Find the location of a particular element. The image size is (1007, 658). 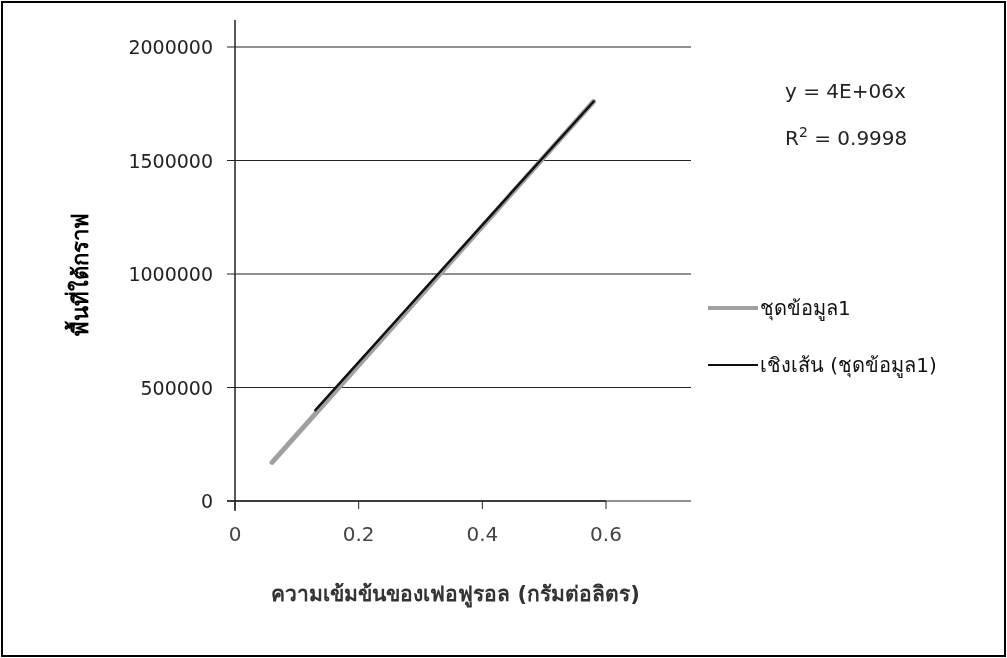

text: R$^{2}$ = 0.9998 is located at coordinates (846, 137).